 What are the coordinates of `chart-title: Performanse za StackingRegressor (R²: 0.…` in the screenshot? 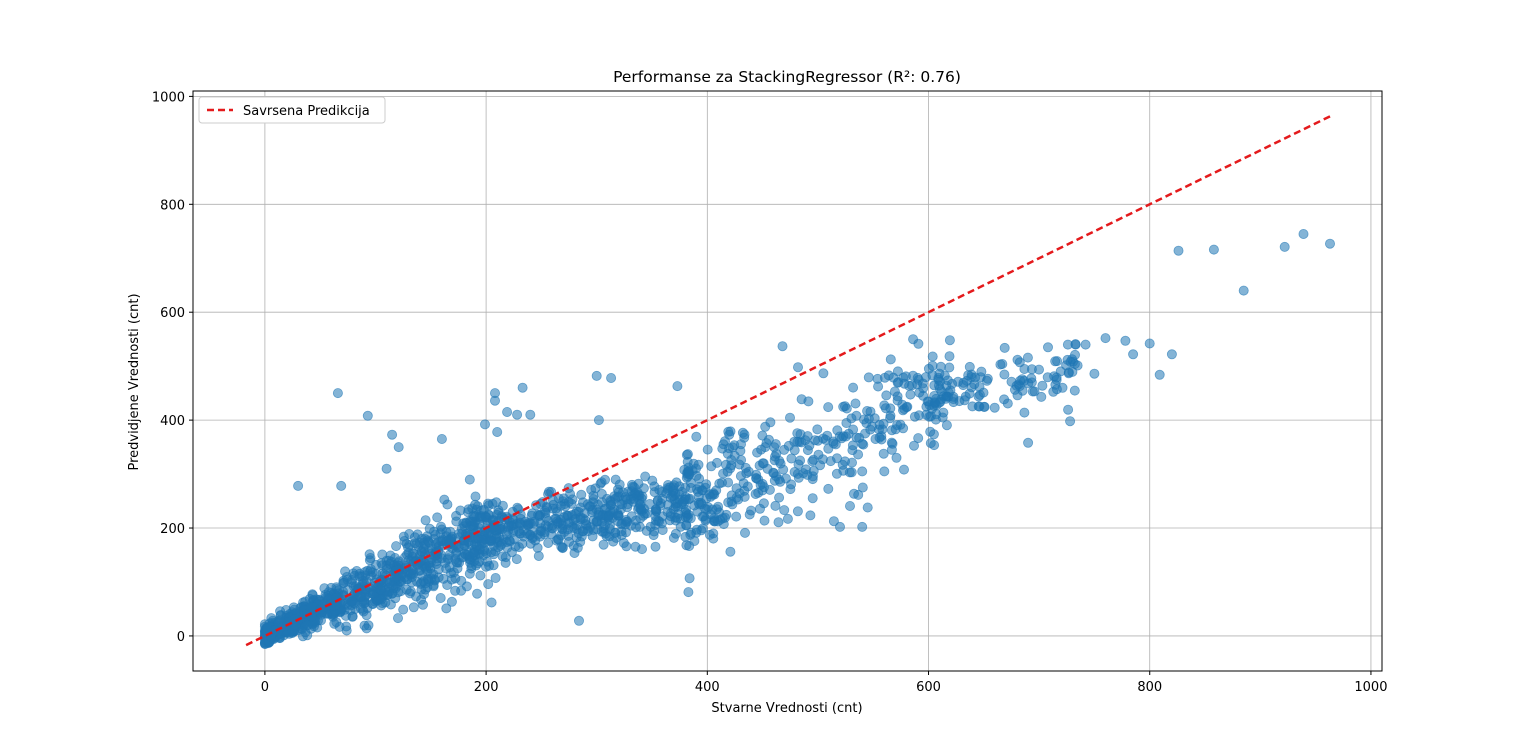 It's located at (787, 77).